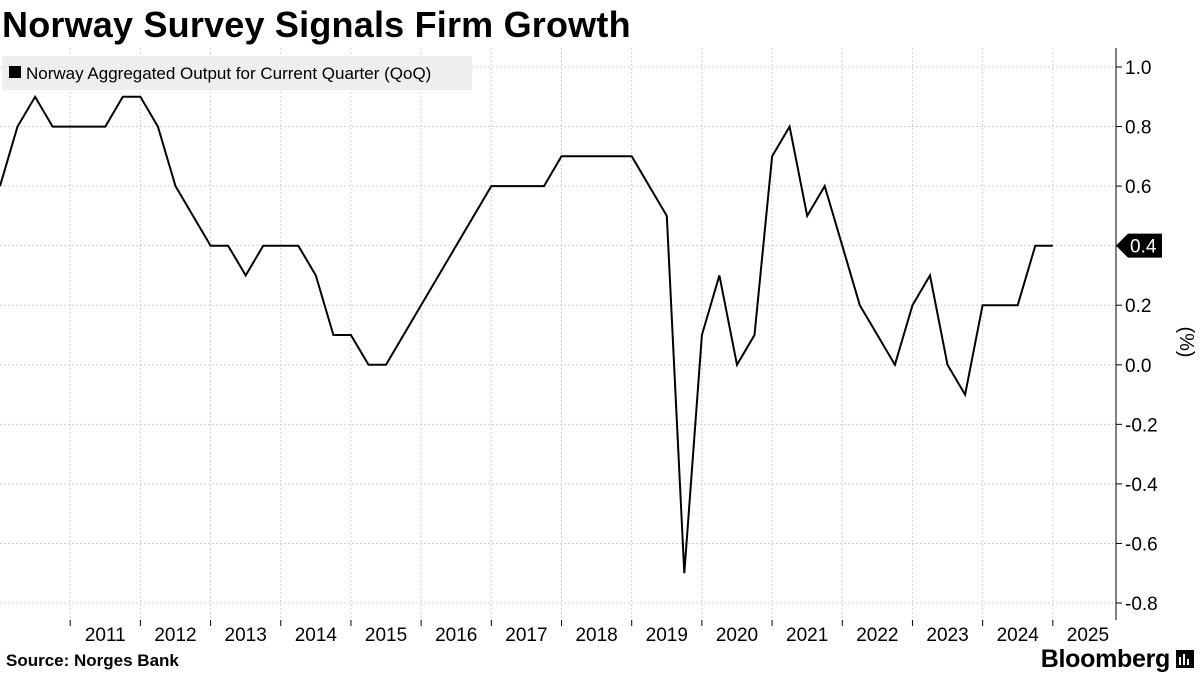 The height and width of the screenshot is (675, 1200). What do you see at coordinates (1136, 334) in the screenshot?
I see `y-axis: 1.0 0.8 0.6 0.2 0.0 -0.2 -0.4 -0.6 -0.8` at bounding box center [1136, 334].